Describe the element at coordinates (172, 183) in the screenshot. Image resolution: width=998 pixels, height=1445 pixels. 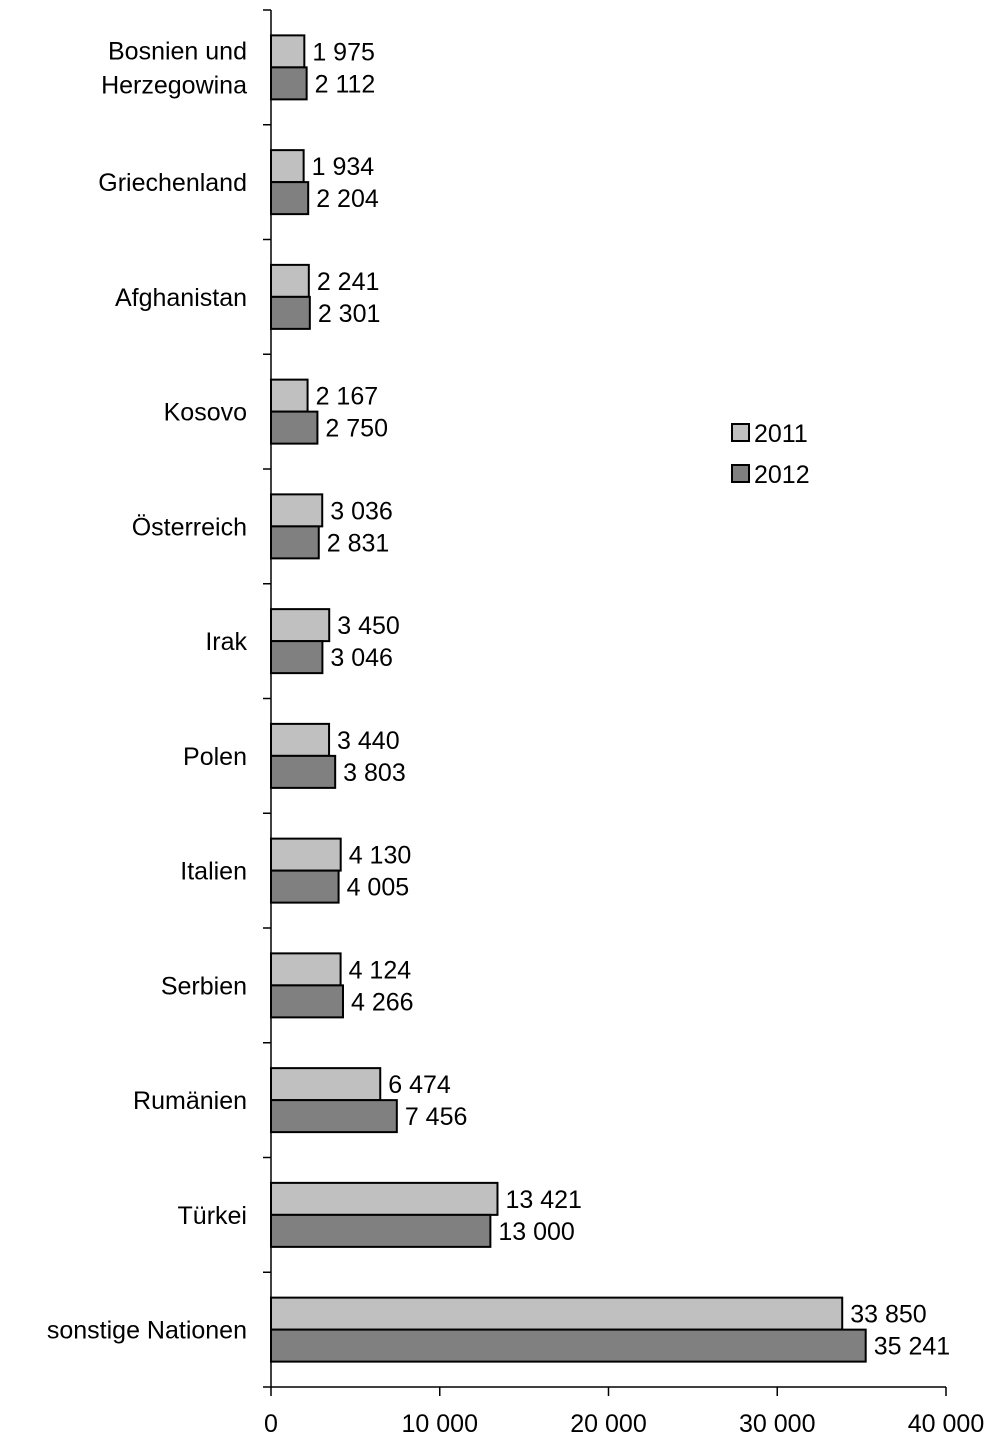
I see `category-label-1: Griechenland` at that location.